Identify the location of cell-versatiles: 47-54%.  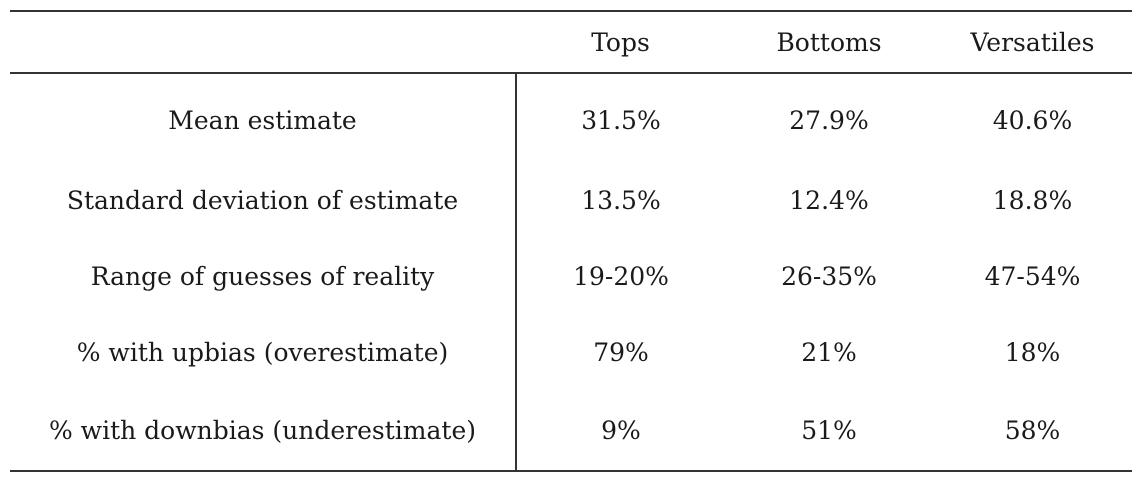
(1032, 276).